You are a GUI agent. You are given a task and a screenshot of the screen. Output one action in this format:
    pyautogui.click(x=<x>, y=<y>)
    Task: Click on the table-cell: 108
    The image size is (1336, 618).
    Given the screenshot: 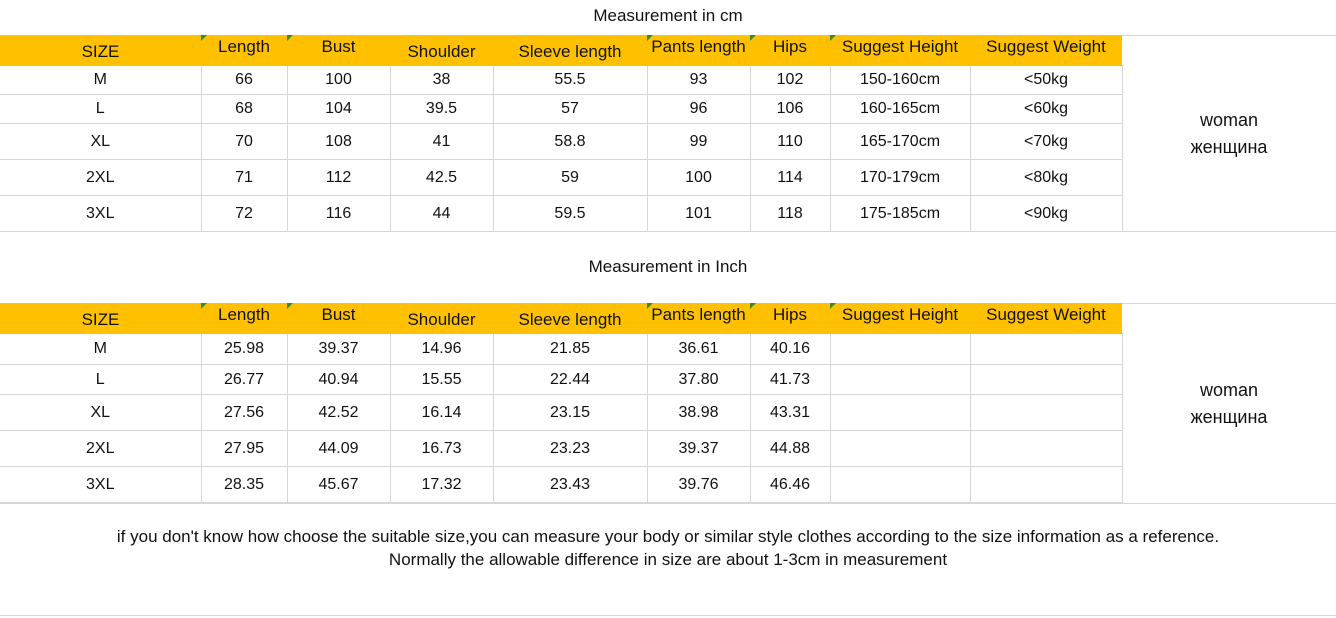 What is the action you would take?
    pyautogui.click(x=339, y=141)
    